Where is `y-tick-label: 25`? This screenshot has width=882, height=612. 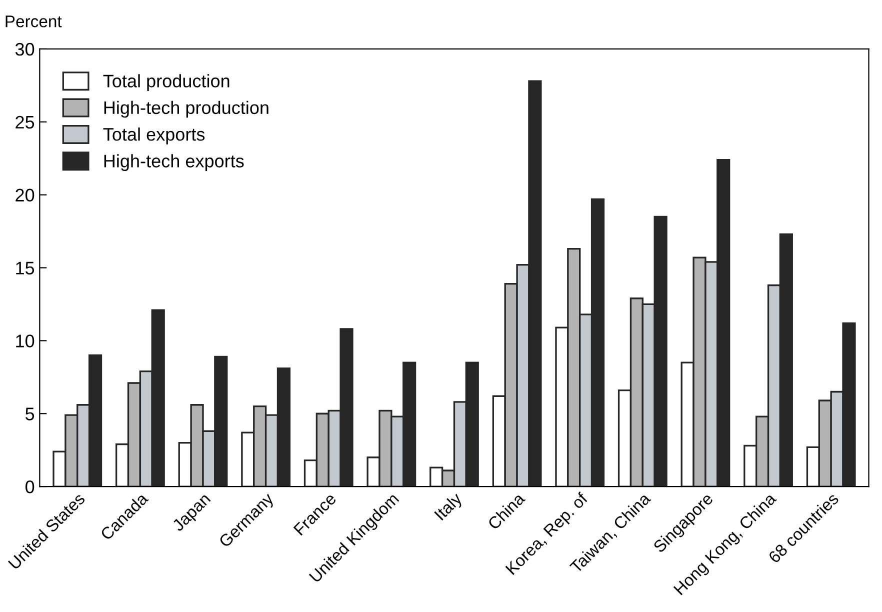 y-tick-label: 25 is located at coordinates (25, 122).